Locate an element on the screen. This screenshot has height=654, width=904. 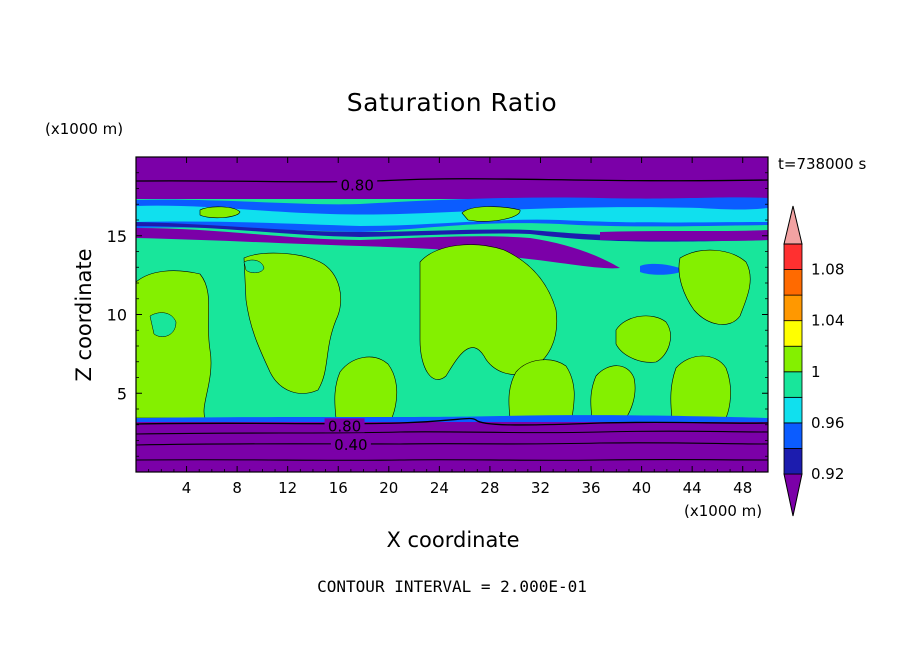
y-tick-label: 5 is located at coordinates (122, 393).